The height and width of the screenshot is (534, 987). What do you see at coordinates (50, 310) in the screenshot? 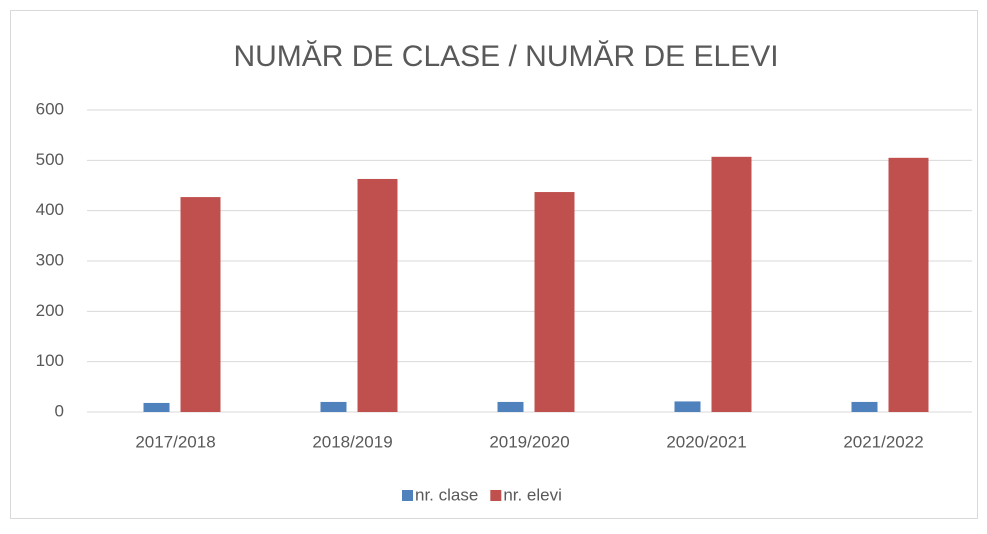
I see `y-tick-label: 200` at bounding box center [50, 310].